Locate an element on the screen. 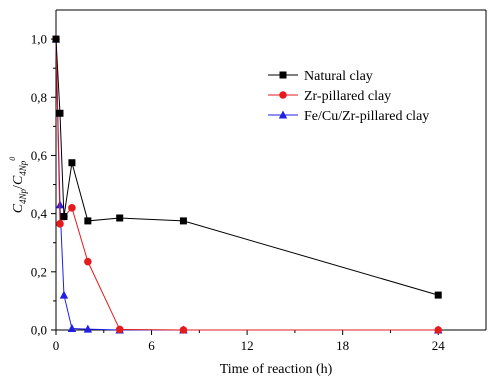 This screenshot has height=386, width=498. legend-label: Natural clay is located at coordinates (338, 76).